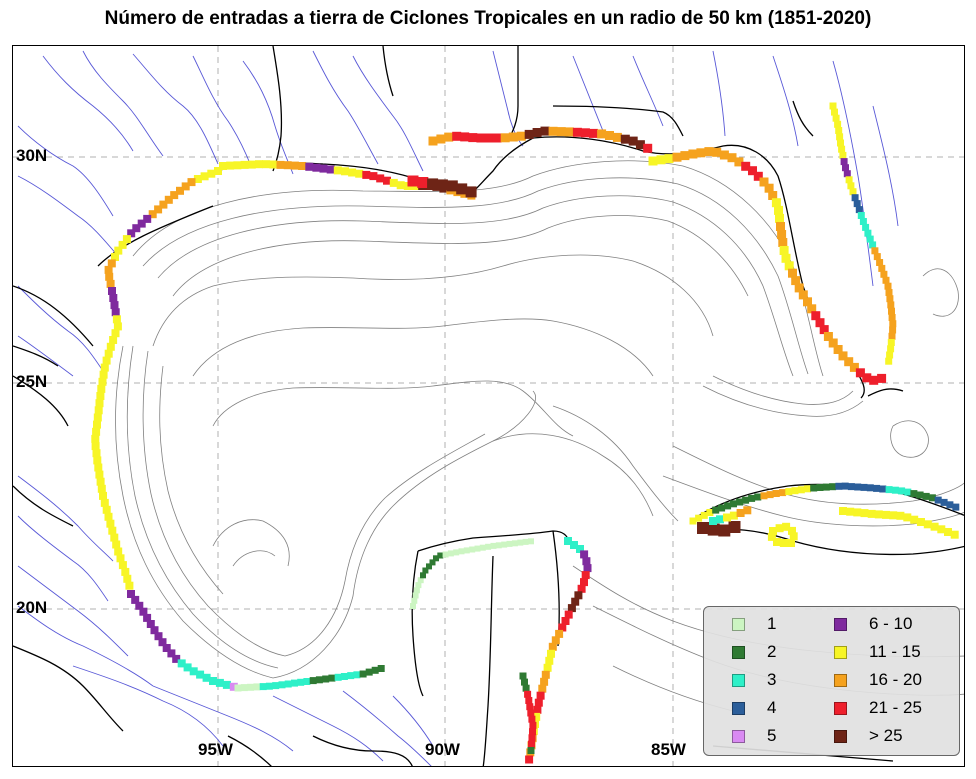  Describe the element at coordinates (32, 155) in the screenshot. I see `lat-label-30n: 30N` at that location.